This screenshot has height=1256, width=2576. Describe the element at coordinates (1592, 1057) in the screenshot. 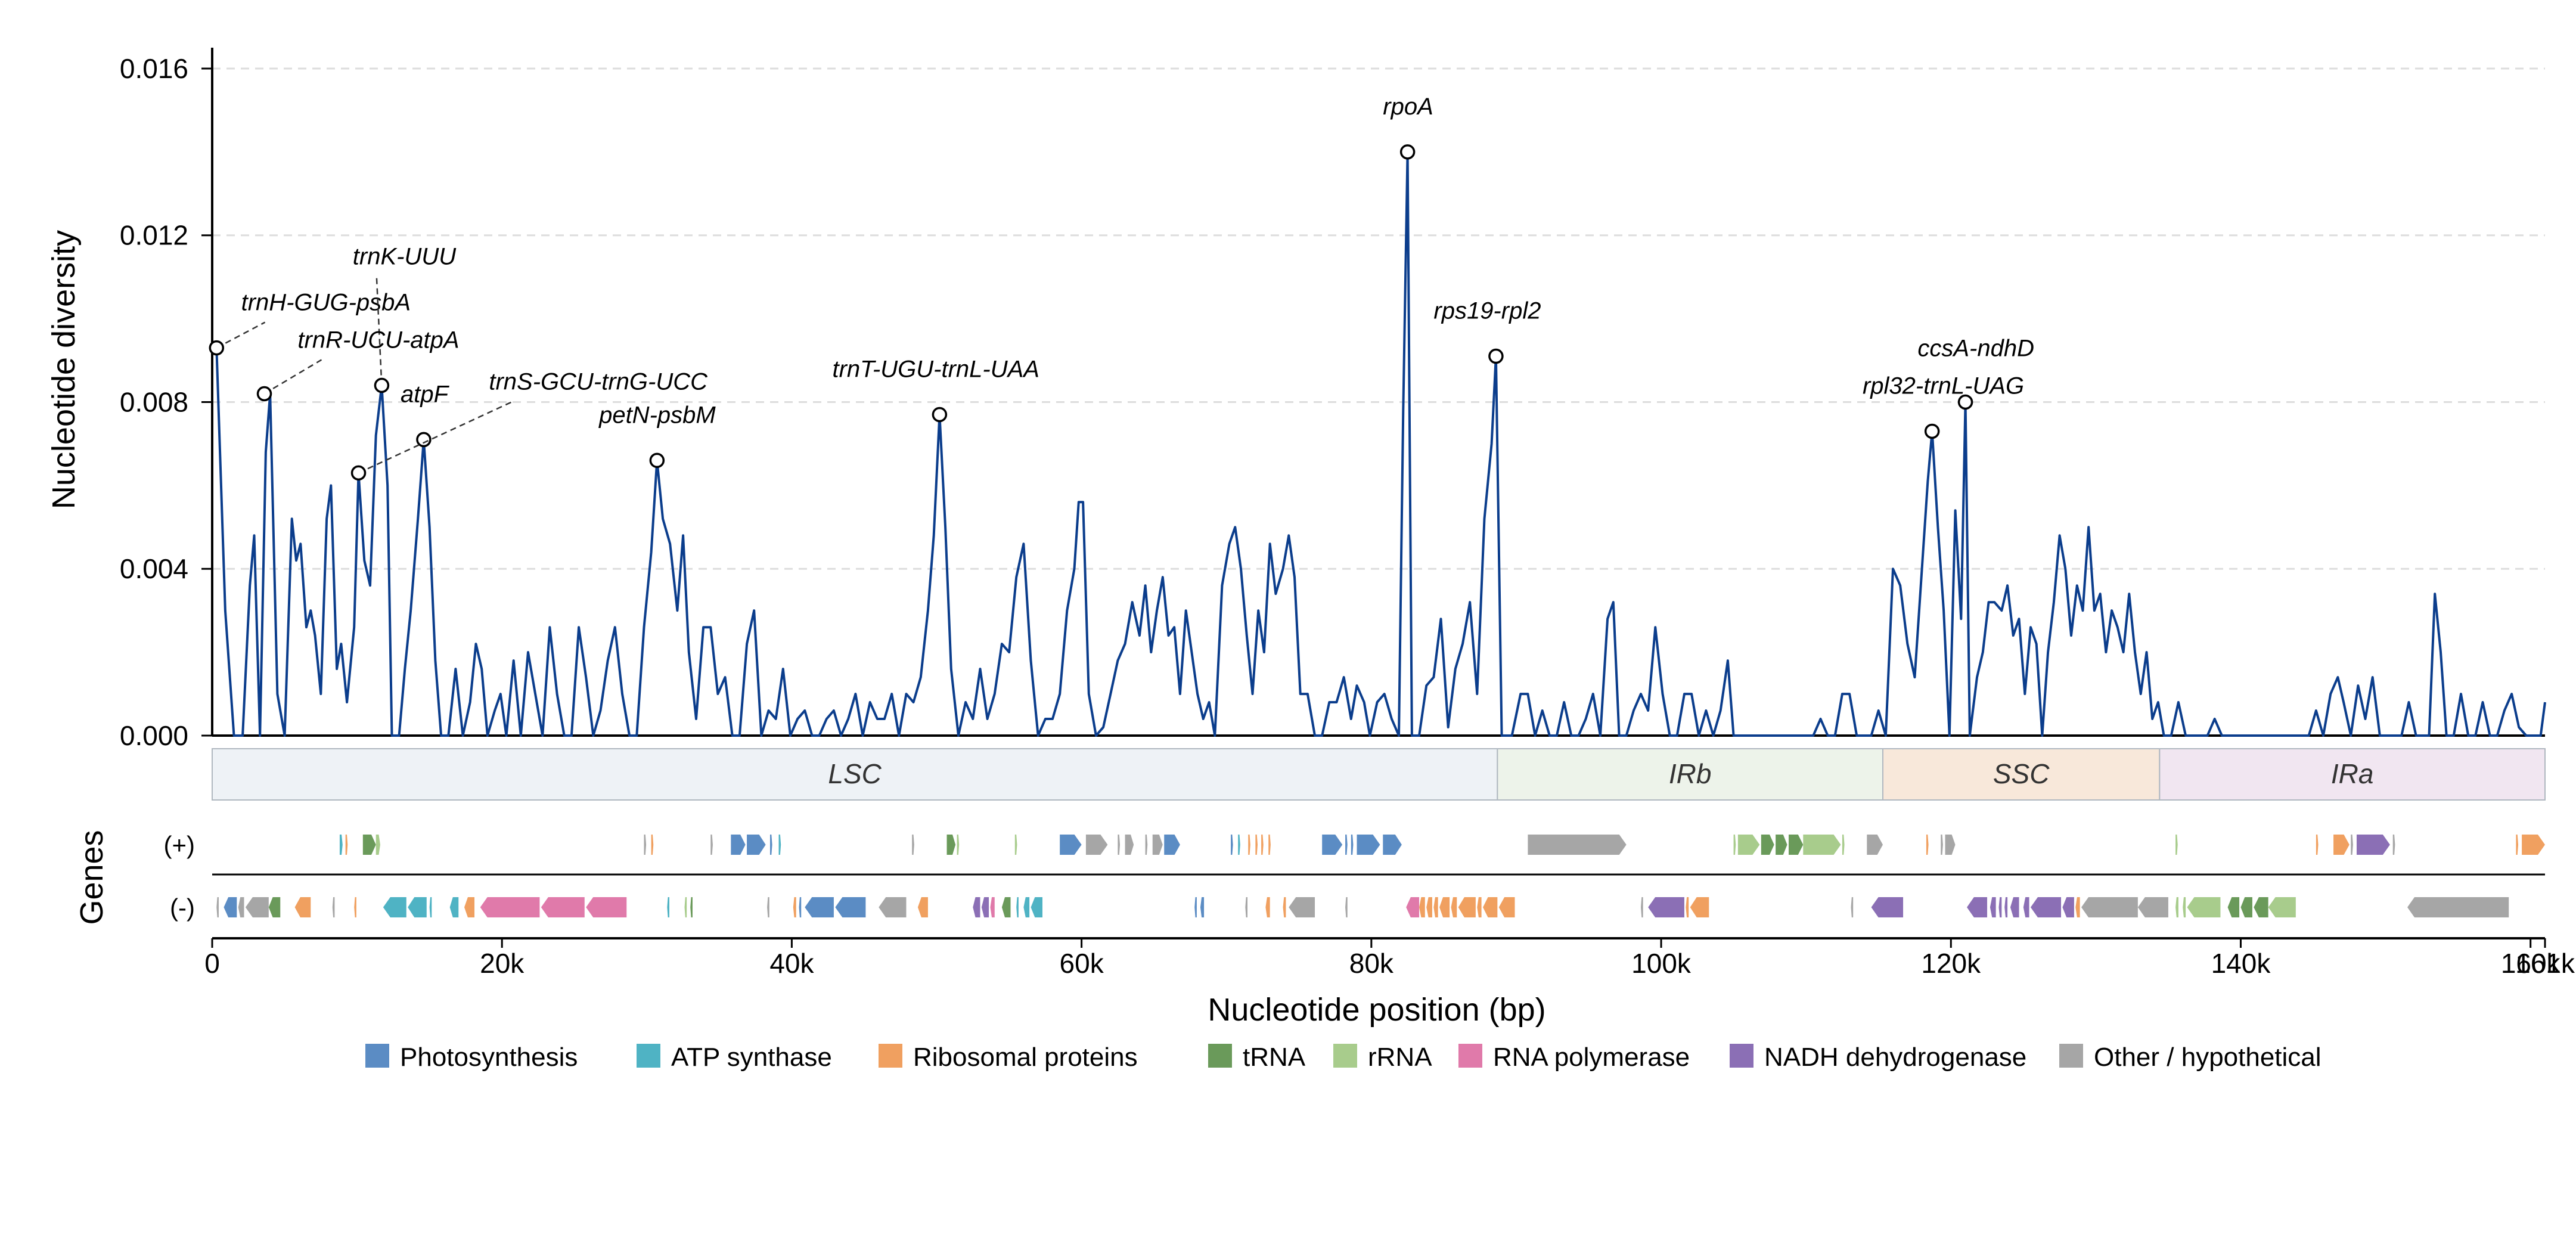

I see `legend-label: RNA polymerase` at that location.